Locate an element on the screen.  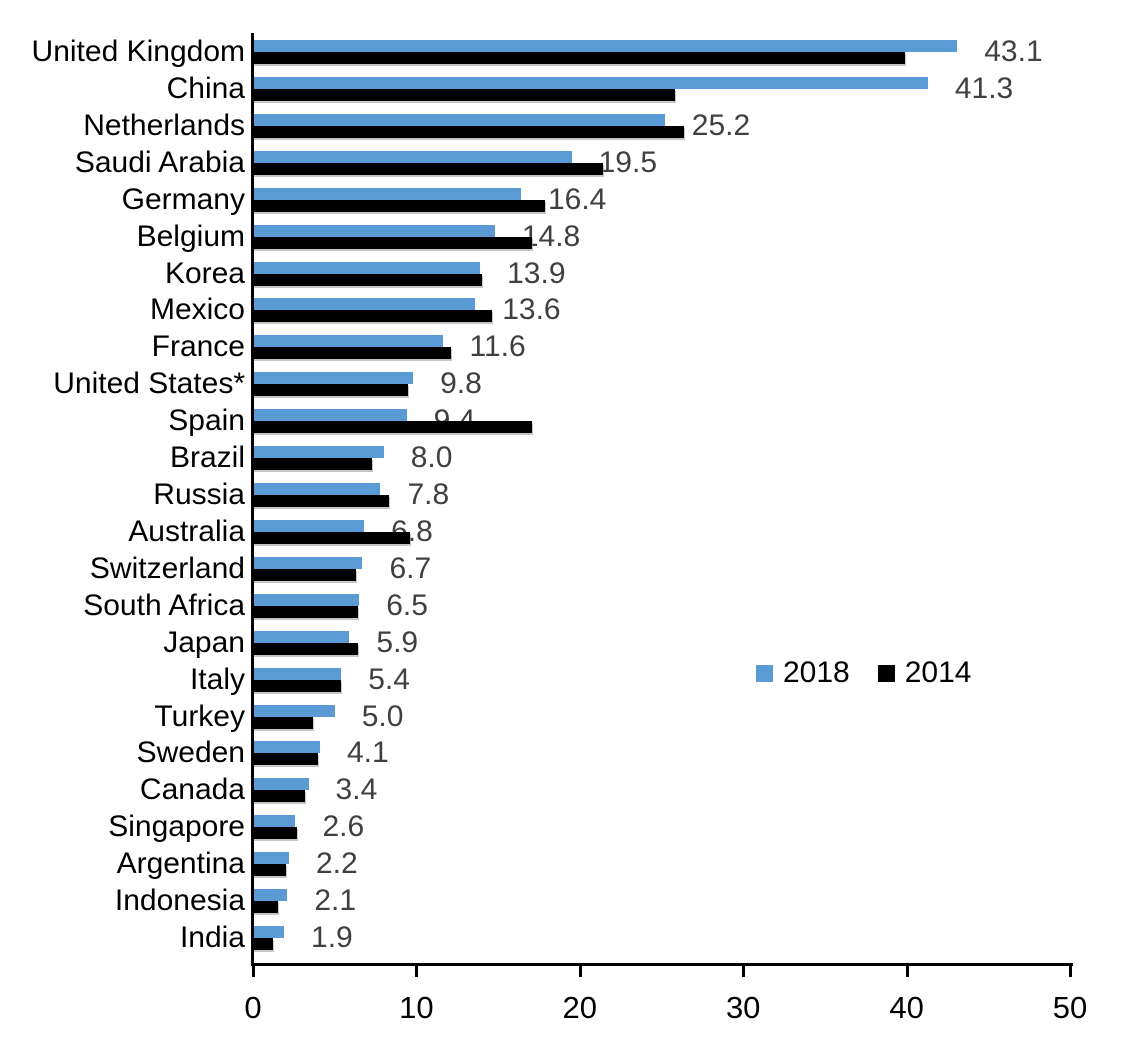
legend-swatch-2018-icon is located at coordinates (764, 673).